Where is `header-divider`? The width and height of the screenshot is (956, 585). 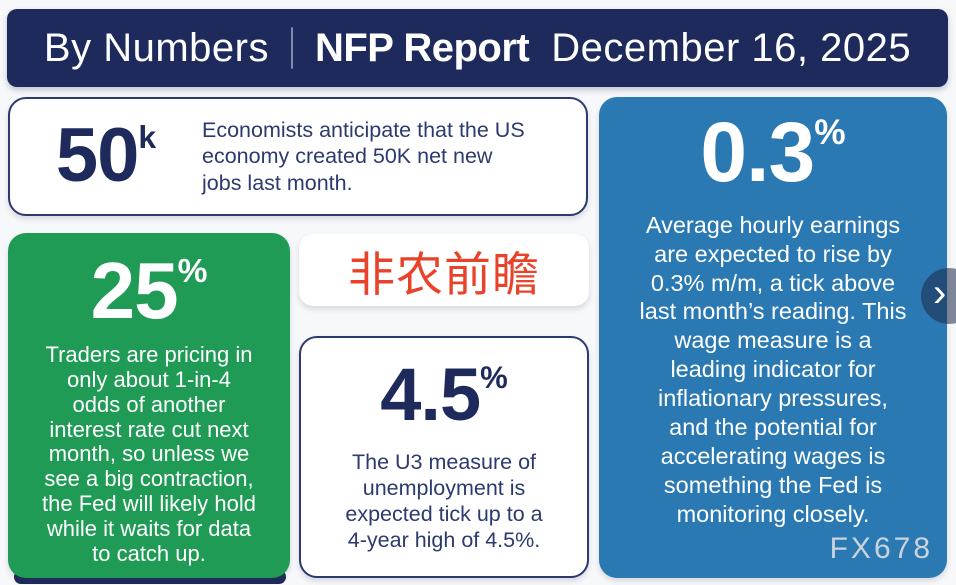
header-divider is located at coordinates (291, 48).